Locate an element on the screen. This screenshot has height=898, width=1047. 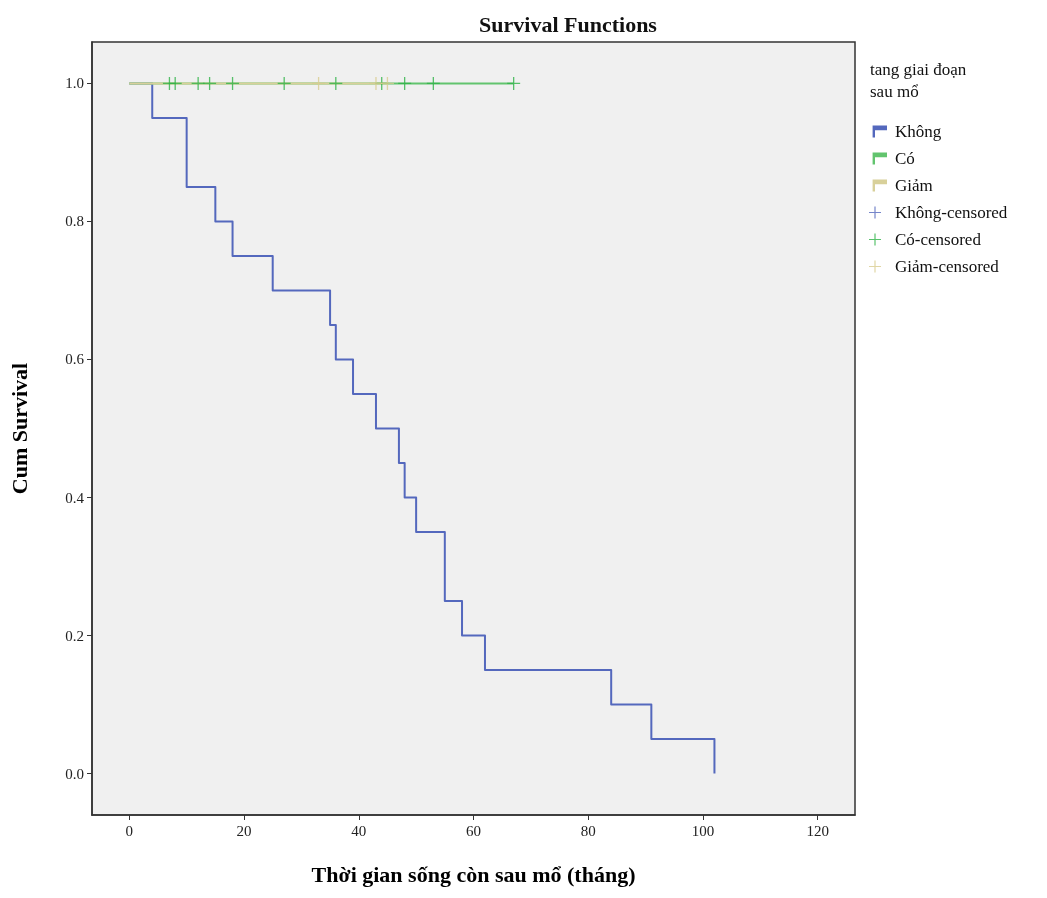
y-tick-label: 0.4 is located at coordinates (75, 497).